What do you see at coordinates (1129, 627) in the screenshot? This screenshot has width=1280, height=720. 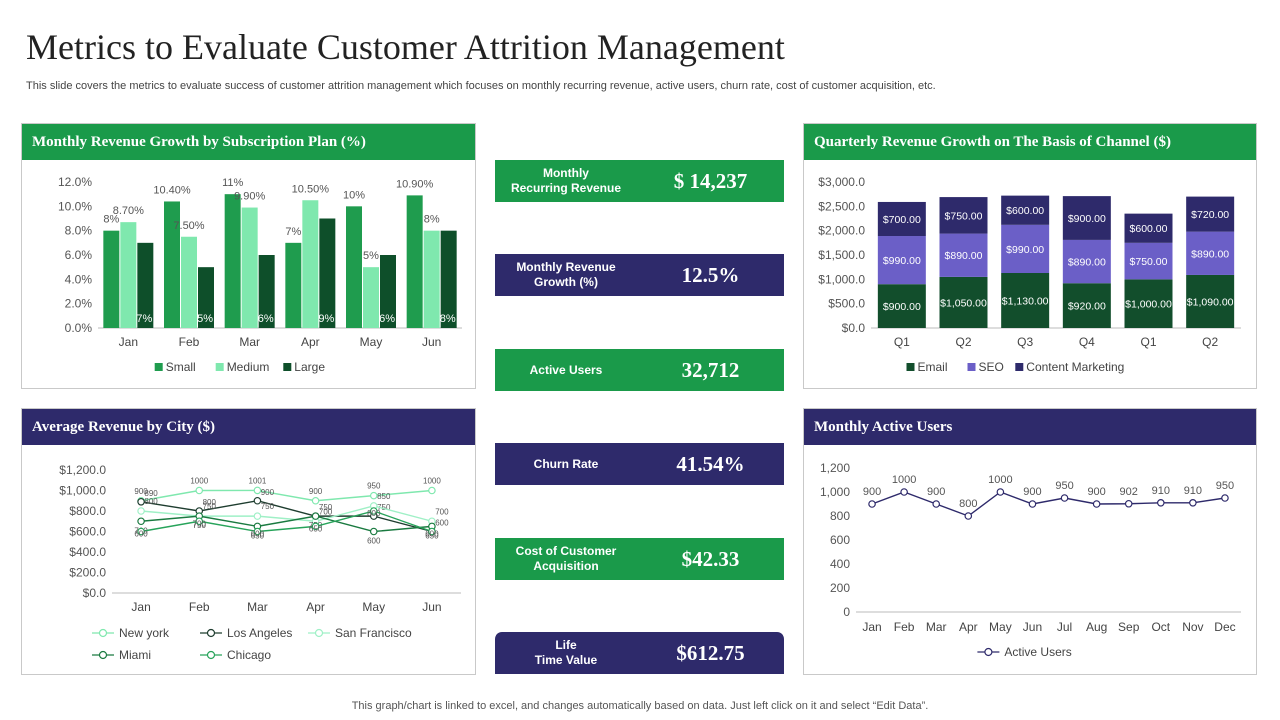 I see `x-tick-label: Sep` at bounding box center [1129, 627].